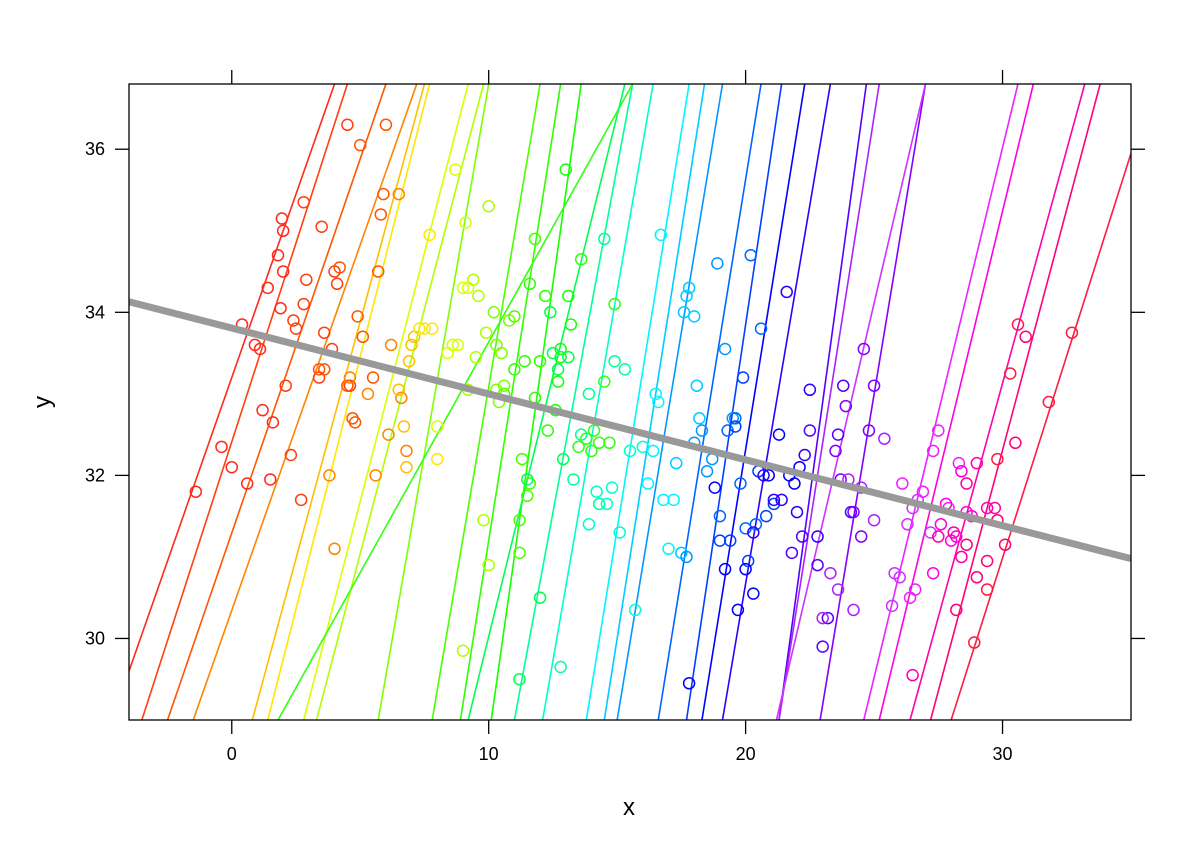 This screenshot has width=1200, height=857. What do you see at coordinates (42, 402) in the screenshot?
I see `y-axis-label: y` at bounding box center [42, 402].